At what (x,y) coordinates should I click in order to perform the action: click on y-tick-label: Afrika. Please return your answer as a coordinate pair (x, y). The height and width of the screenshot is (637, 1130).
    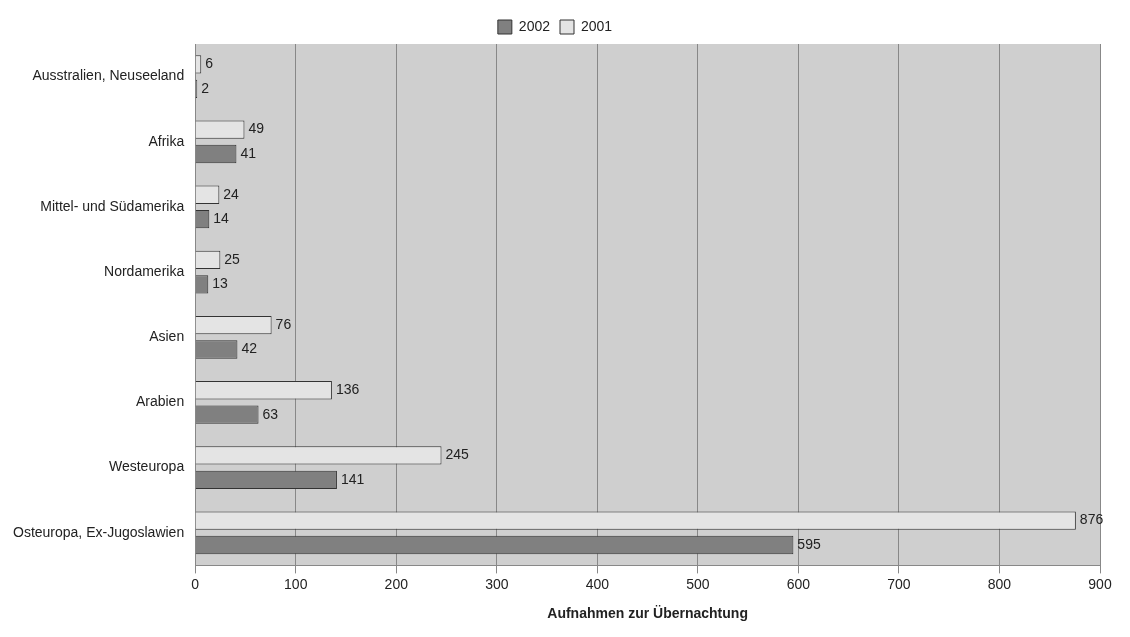
    Looking at the image, I should click on (166, 140).